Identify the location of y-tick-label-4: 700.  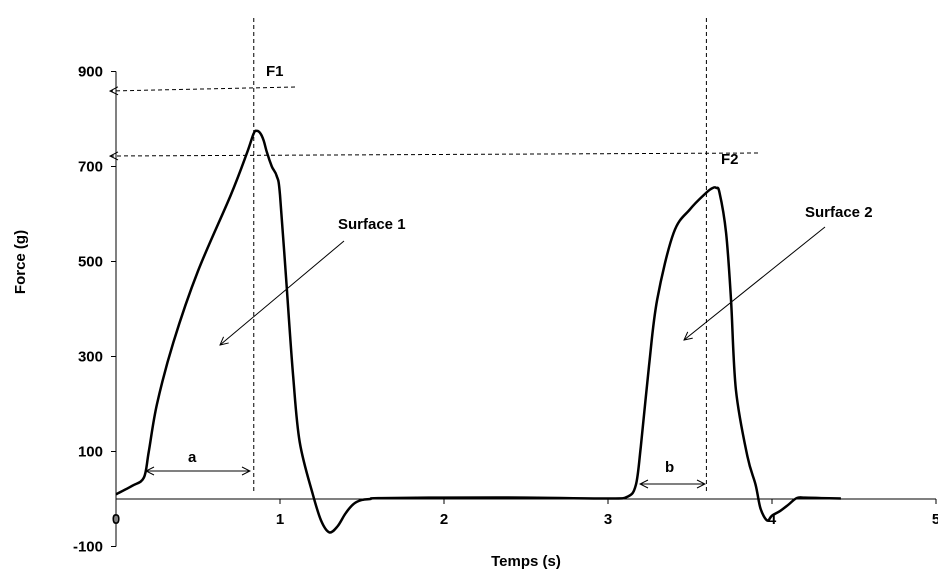
(90, 167).